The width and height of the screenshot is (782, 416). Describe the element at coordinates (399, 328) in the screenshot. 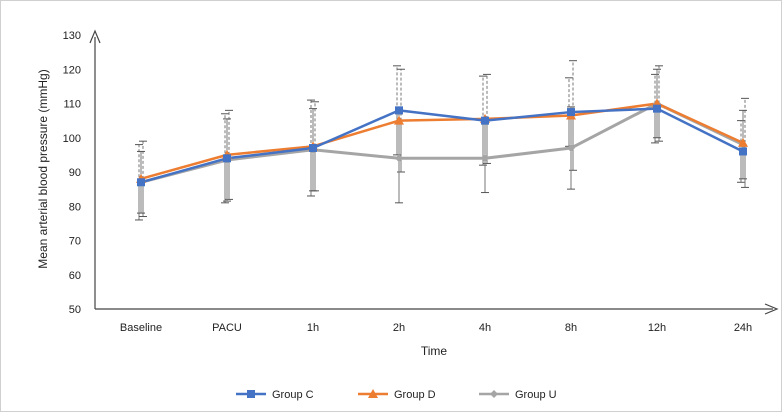

I see `x-tick-label: 2h` at that location.